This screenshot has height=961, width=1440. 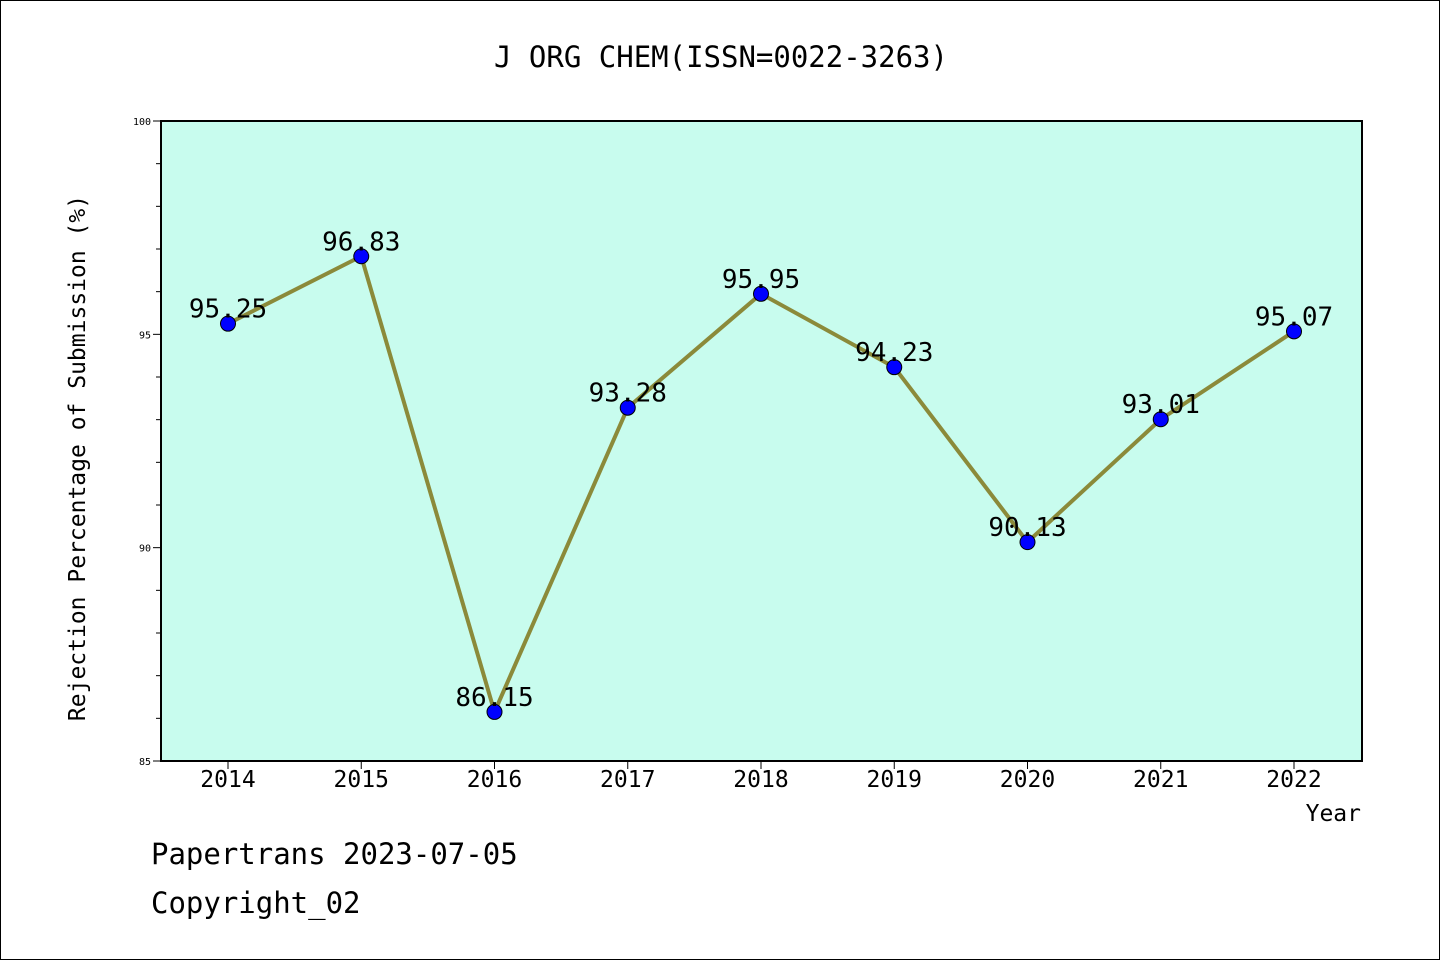 I want to click on y-tick-label: 95, so click(x=145, y=335).